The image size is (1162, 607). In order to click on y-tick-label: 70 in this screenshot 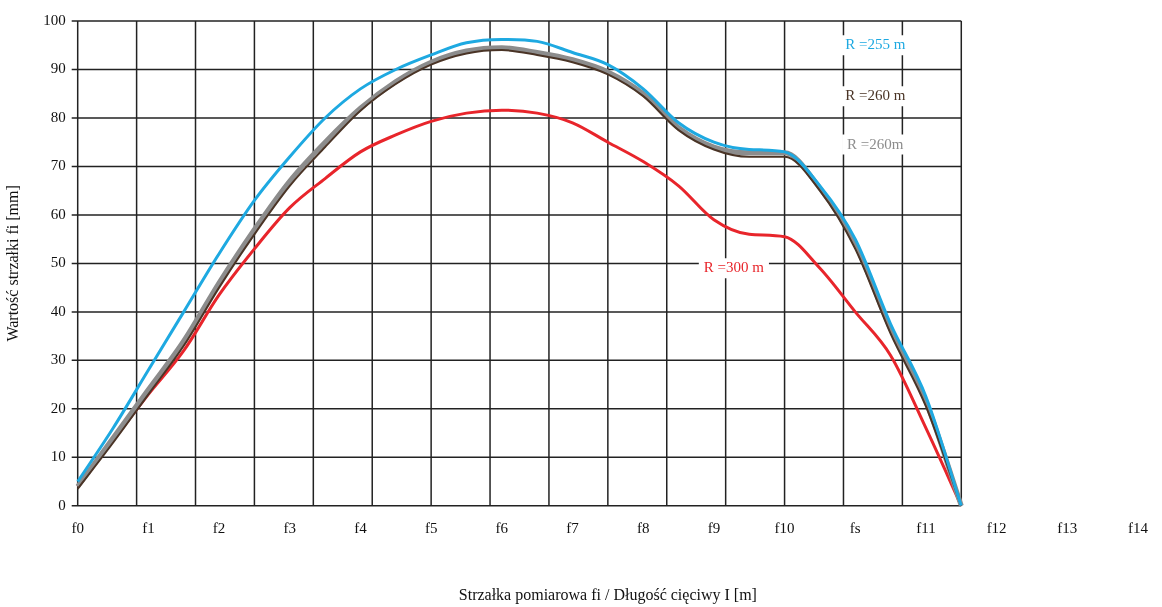, I will do `click(58, 165)`.